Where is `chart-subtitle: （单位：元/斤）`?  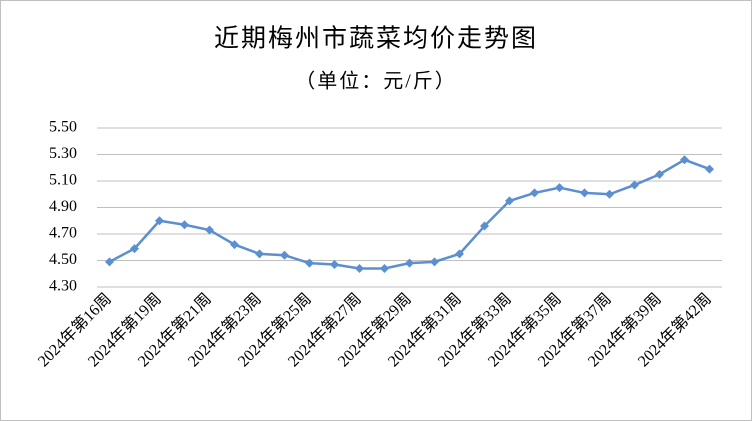
chart-subtitle: （单位：元/斤） is located at coordinates (376, 81).